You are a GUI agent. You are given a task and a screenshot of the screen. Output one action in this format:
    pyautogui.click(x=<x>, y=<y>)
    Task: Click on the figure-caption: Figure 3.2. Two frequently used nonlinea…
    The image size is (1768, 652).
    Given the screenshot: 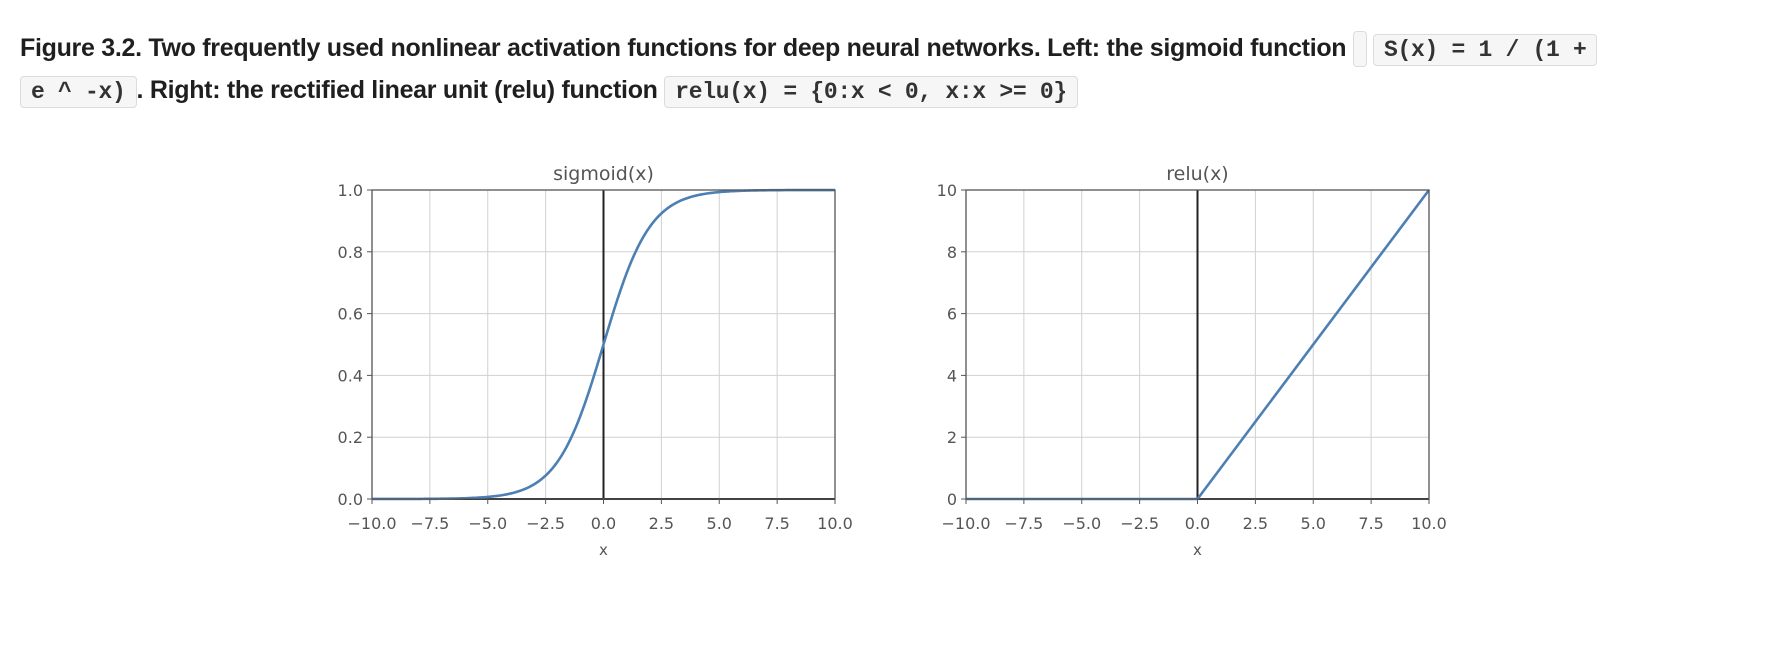 What is the action you would take?
    pyautogui.click(x=890, y=70)
    